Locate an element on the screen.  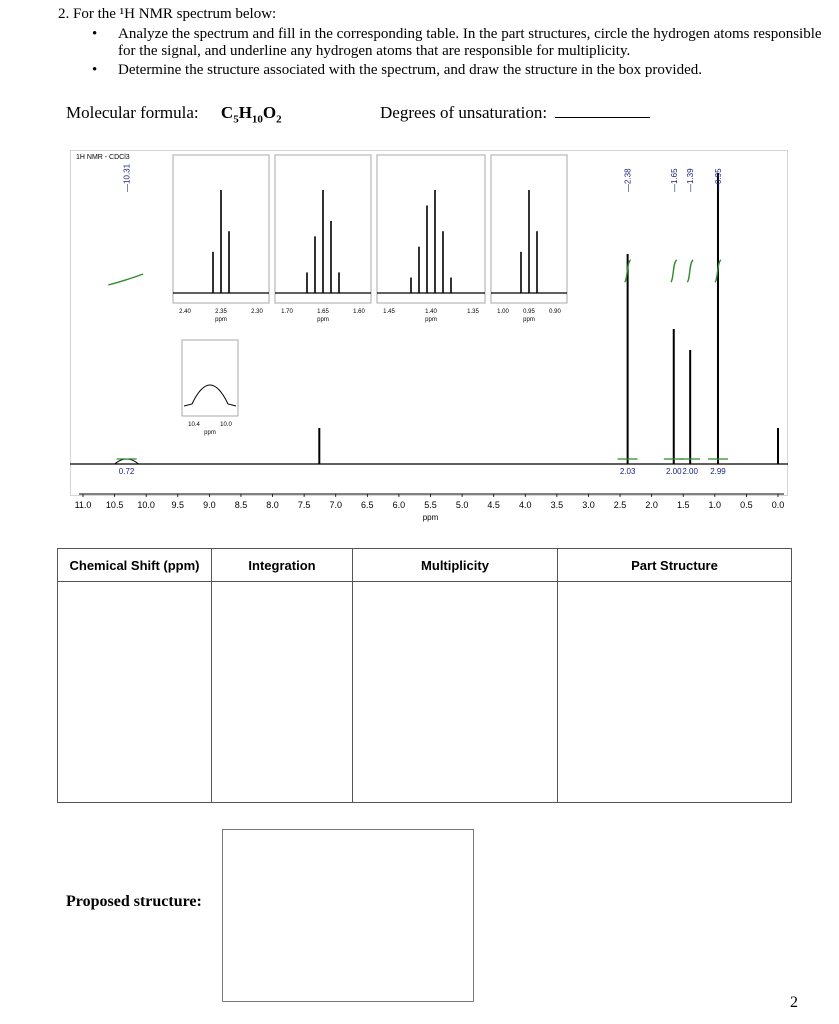
header-integration: Integration is located at coordinates (282, 565).